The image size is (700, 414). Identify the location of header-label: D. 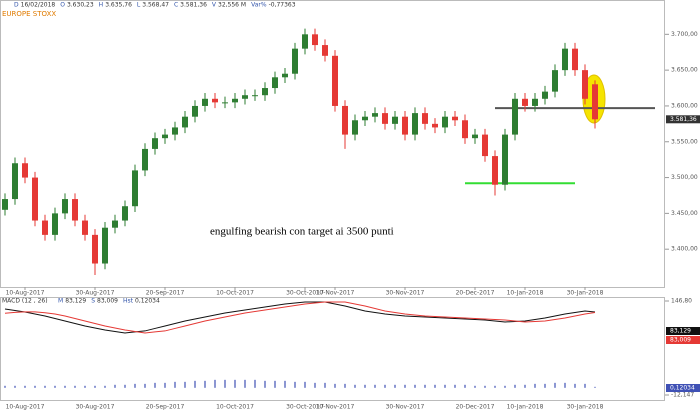
(16, 5).